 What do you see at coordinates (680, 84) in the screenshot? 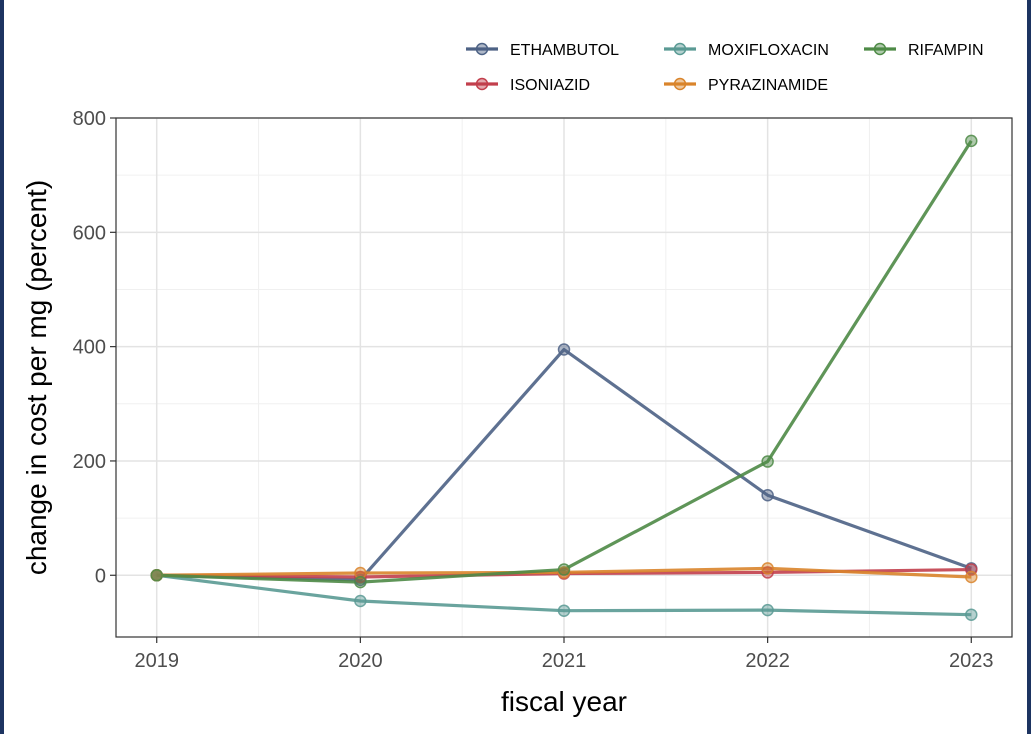
I see `legend-key-point-pyrazinamide` at bounding box center [680, 84].